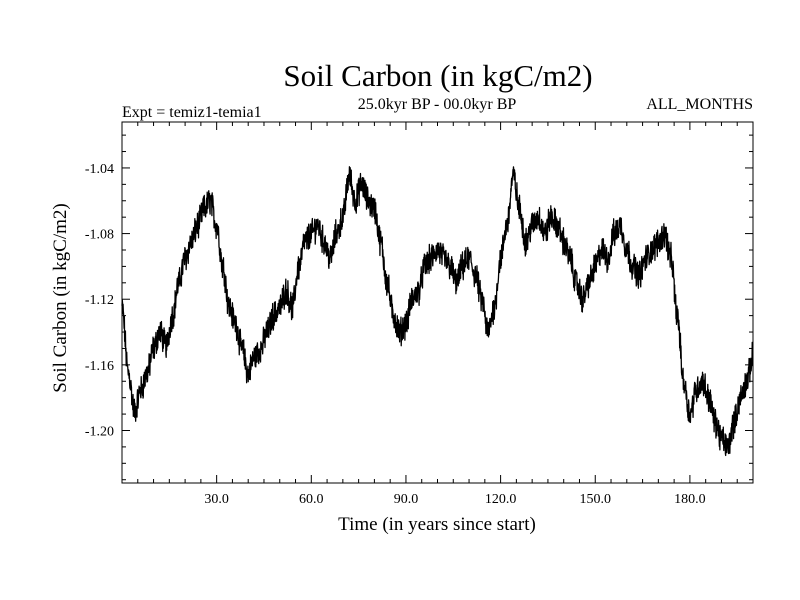 The width and height of the screenshot is (800, 600). What do you see at coordinates (60, 297) in the screenshot?
I see `y-axis-label: Soil Carbon (in kgC/m2)` at bounding box center [60, 297].